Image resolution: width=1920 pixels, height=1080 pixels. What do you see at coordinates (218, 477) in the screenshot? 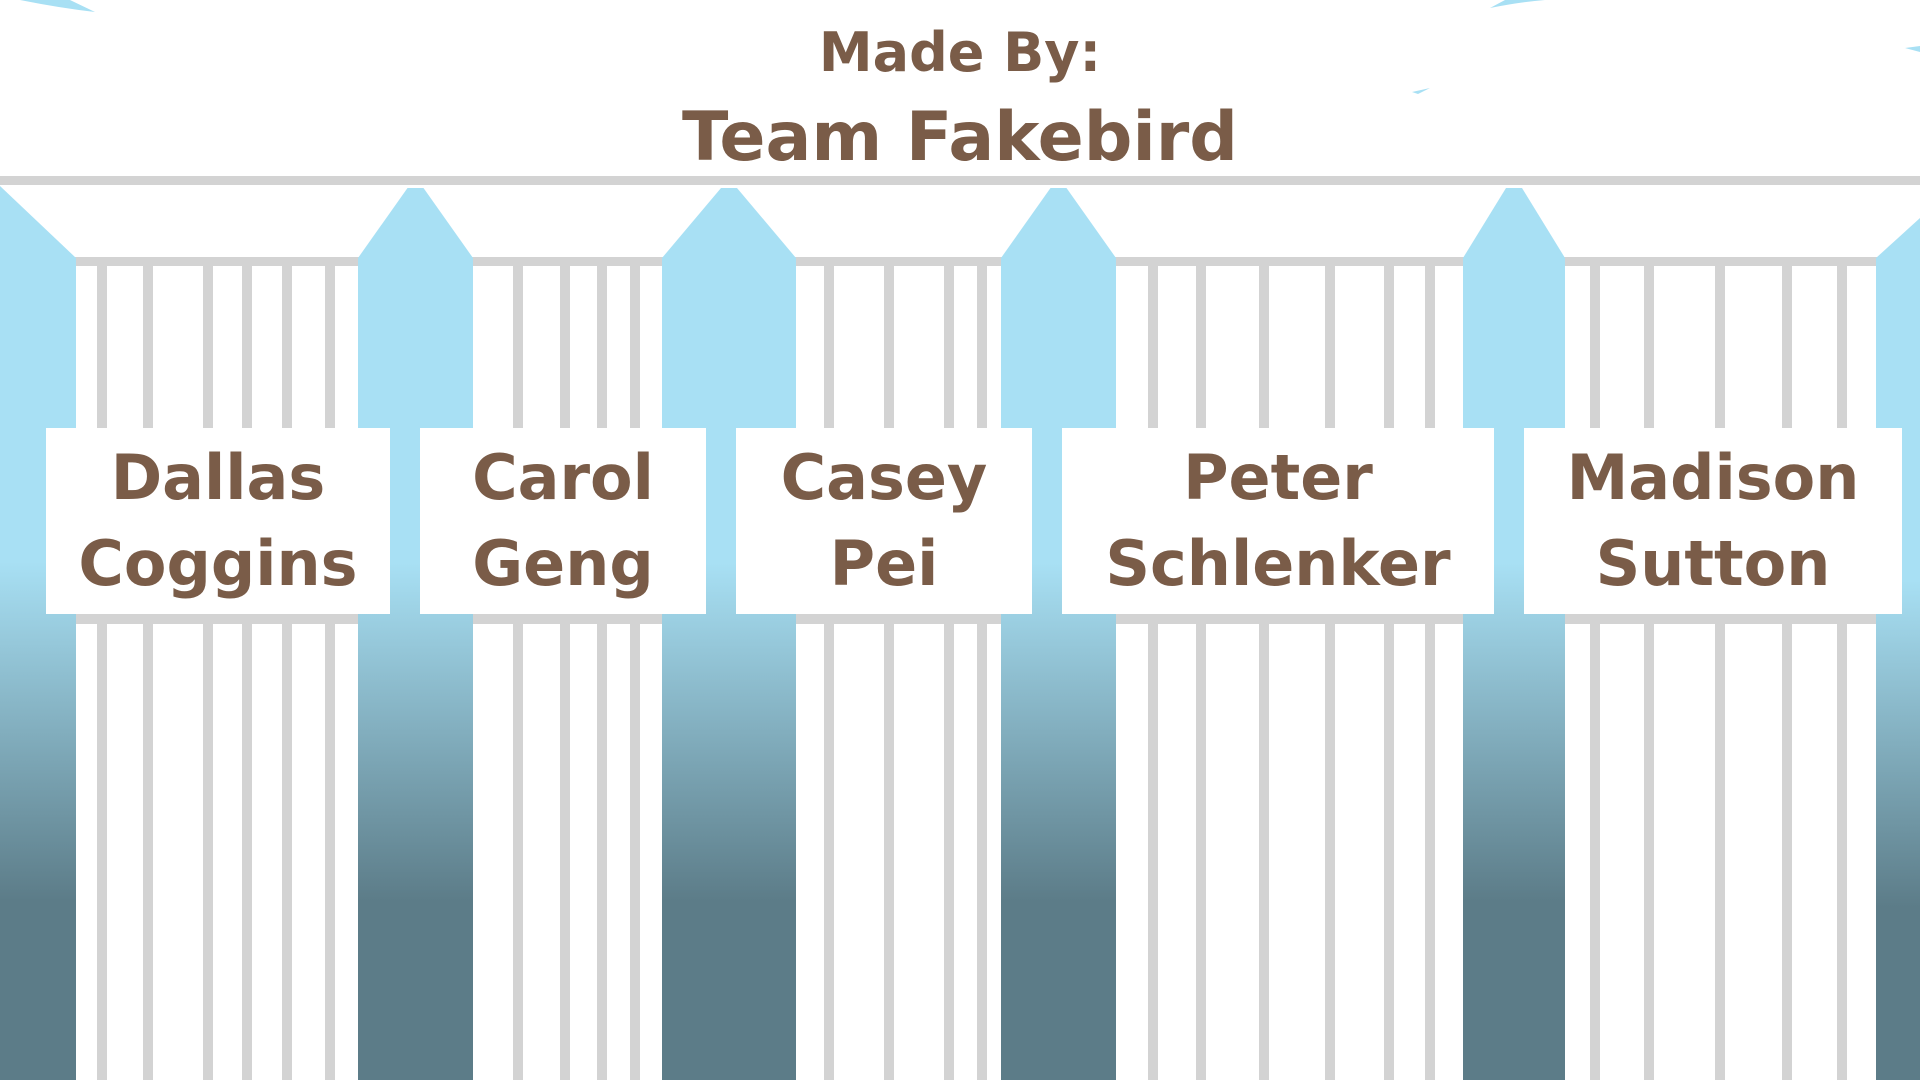
I see `member-first-name: Dallas` at bounding box center [218, 477].